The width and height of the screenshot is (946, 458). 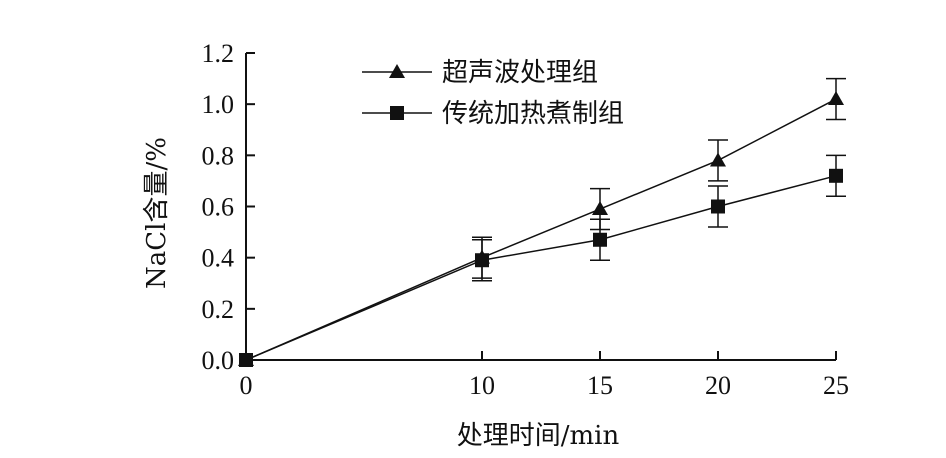 I want to click on legend-label: 传统加热煮制组, so click(x=533, y=114).